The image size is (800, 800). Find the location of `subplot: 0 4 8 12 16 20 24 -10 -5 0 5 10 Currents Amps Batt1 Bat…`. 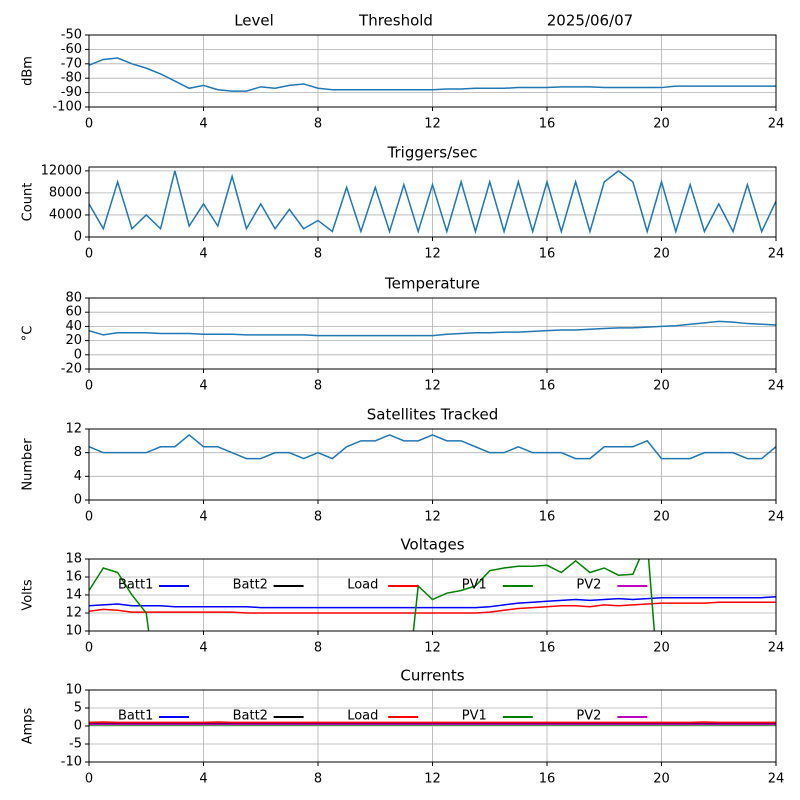

subplot: 0 4 8 12 16 20 24 -10 -5 0 5 10 Currents Amps Batt1 Bat… is located at coordinates (403, 727).